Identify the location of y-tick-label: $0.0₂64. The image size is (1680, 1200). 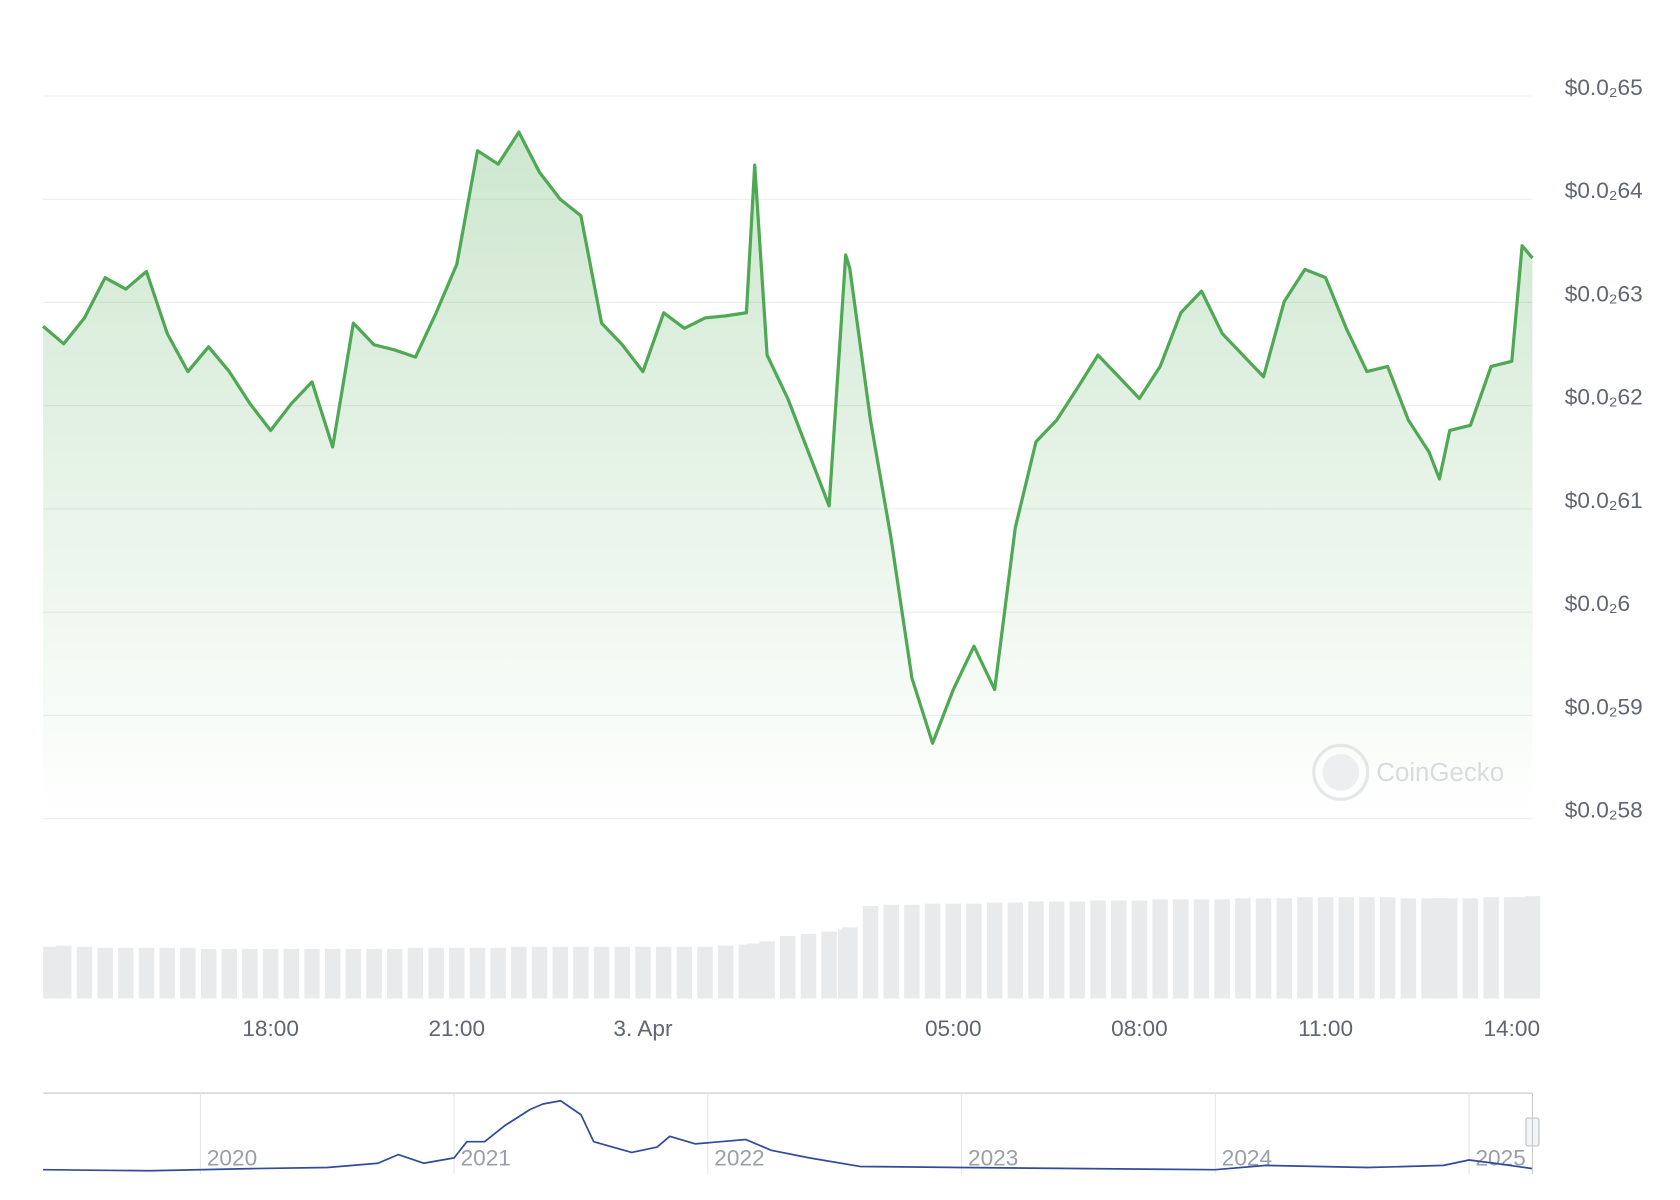
(1604, 190).